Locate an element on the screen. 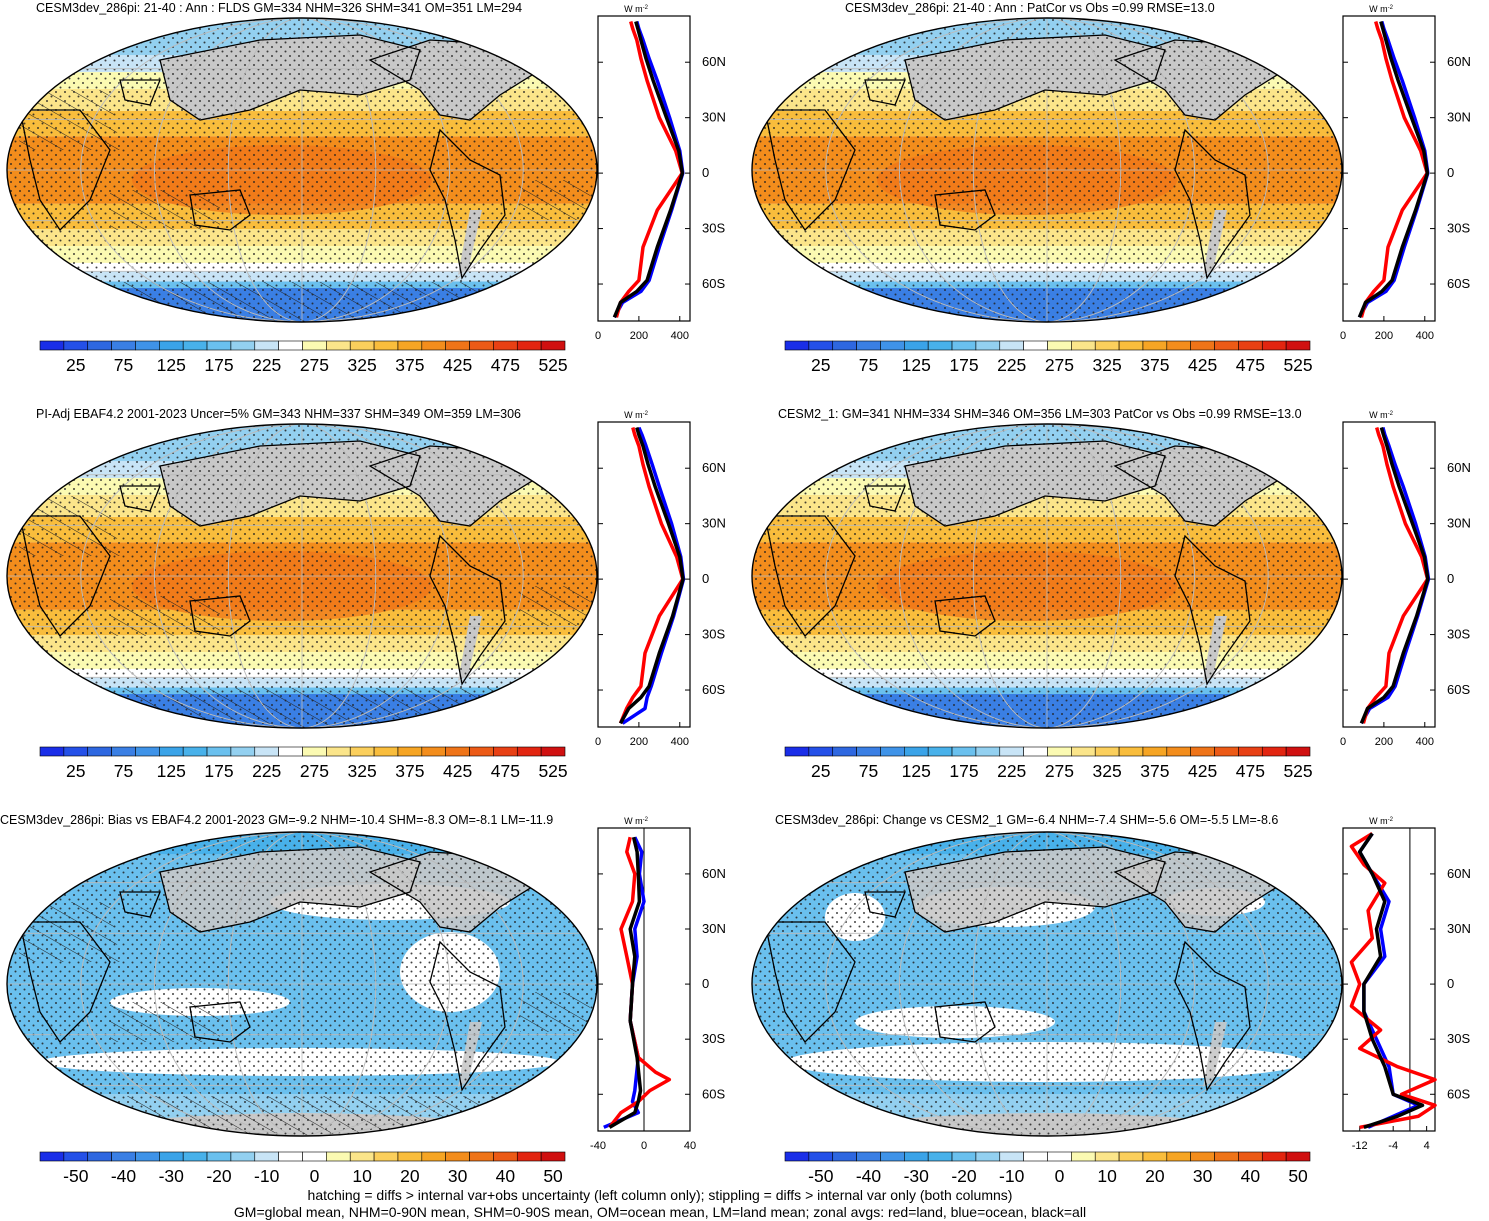 This screenshot has height=1221, width=1489. zonal-ytick-label: 60N is located at coordinates (1459, 873).